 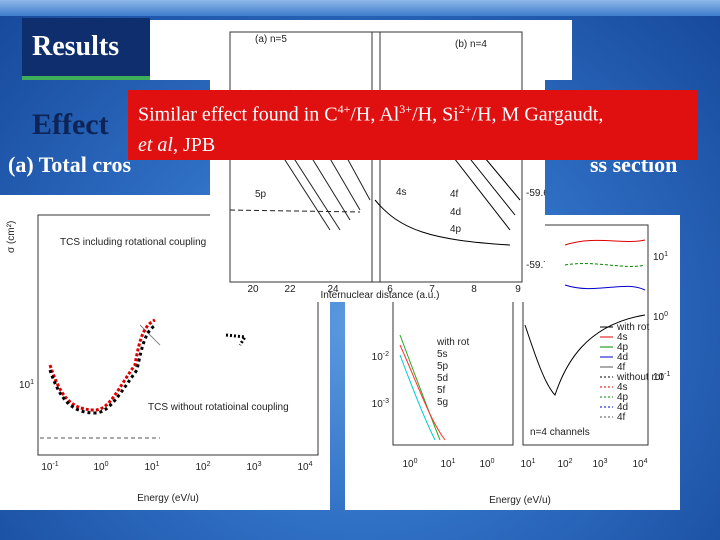 I want to click on note-text: 3+, so click(x=406, y=109).